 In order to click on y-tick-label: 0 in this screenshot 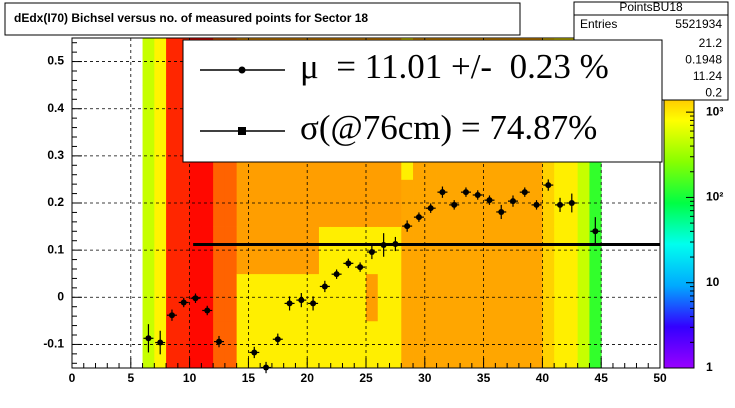, I will do `click(60, 296)`.